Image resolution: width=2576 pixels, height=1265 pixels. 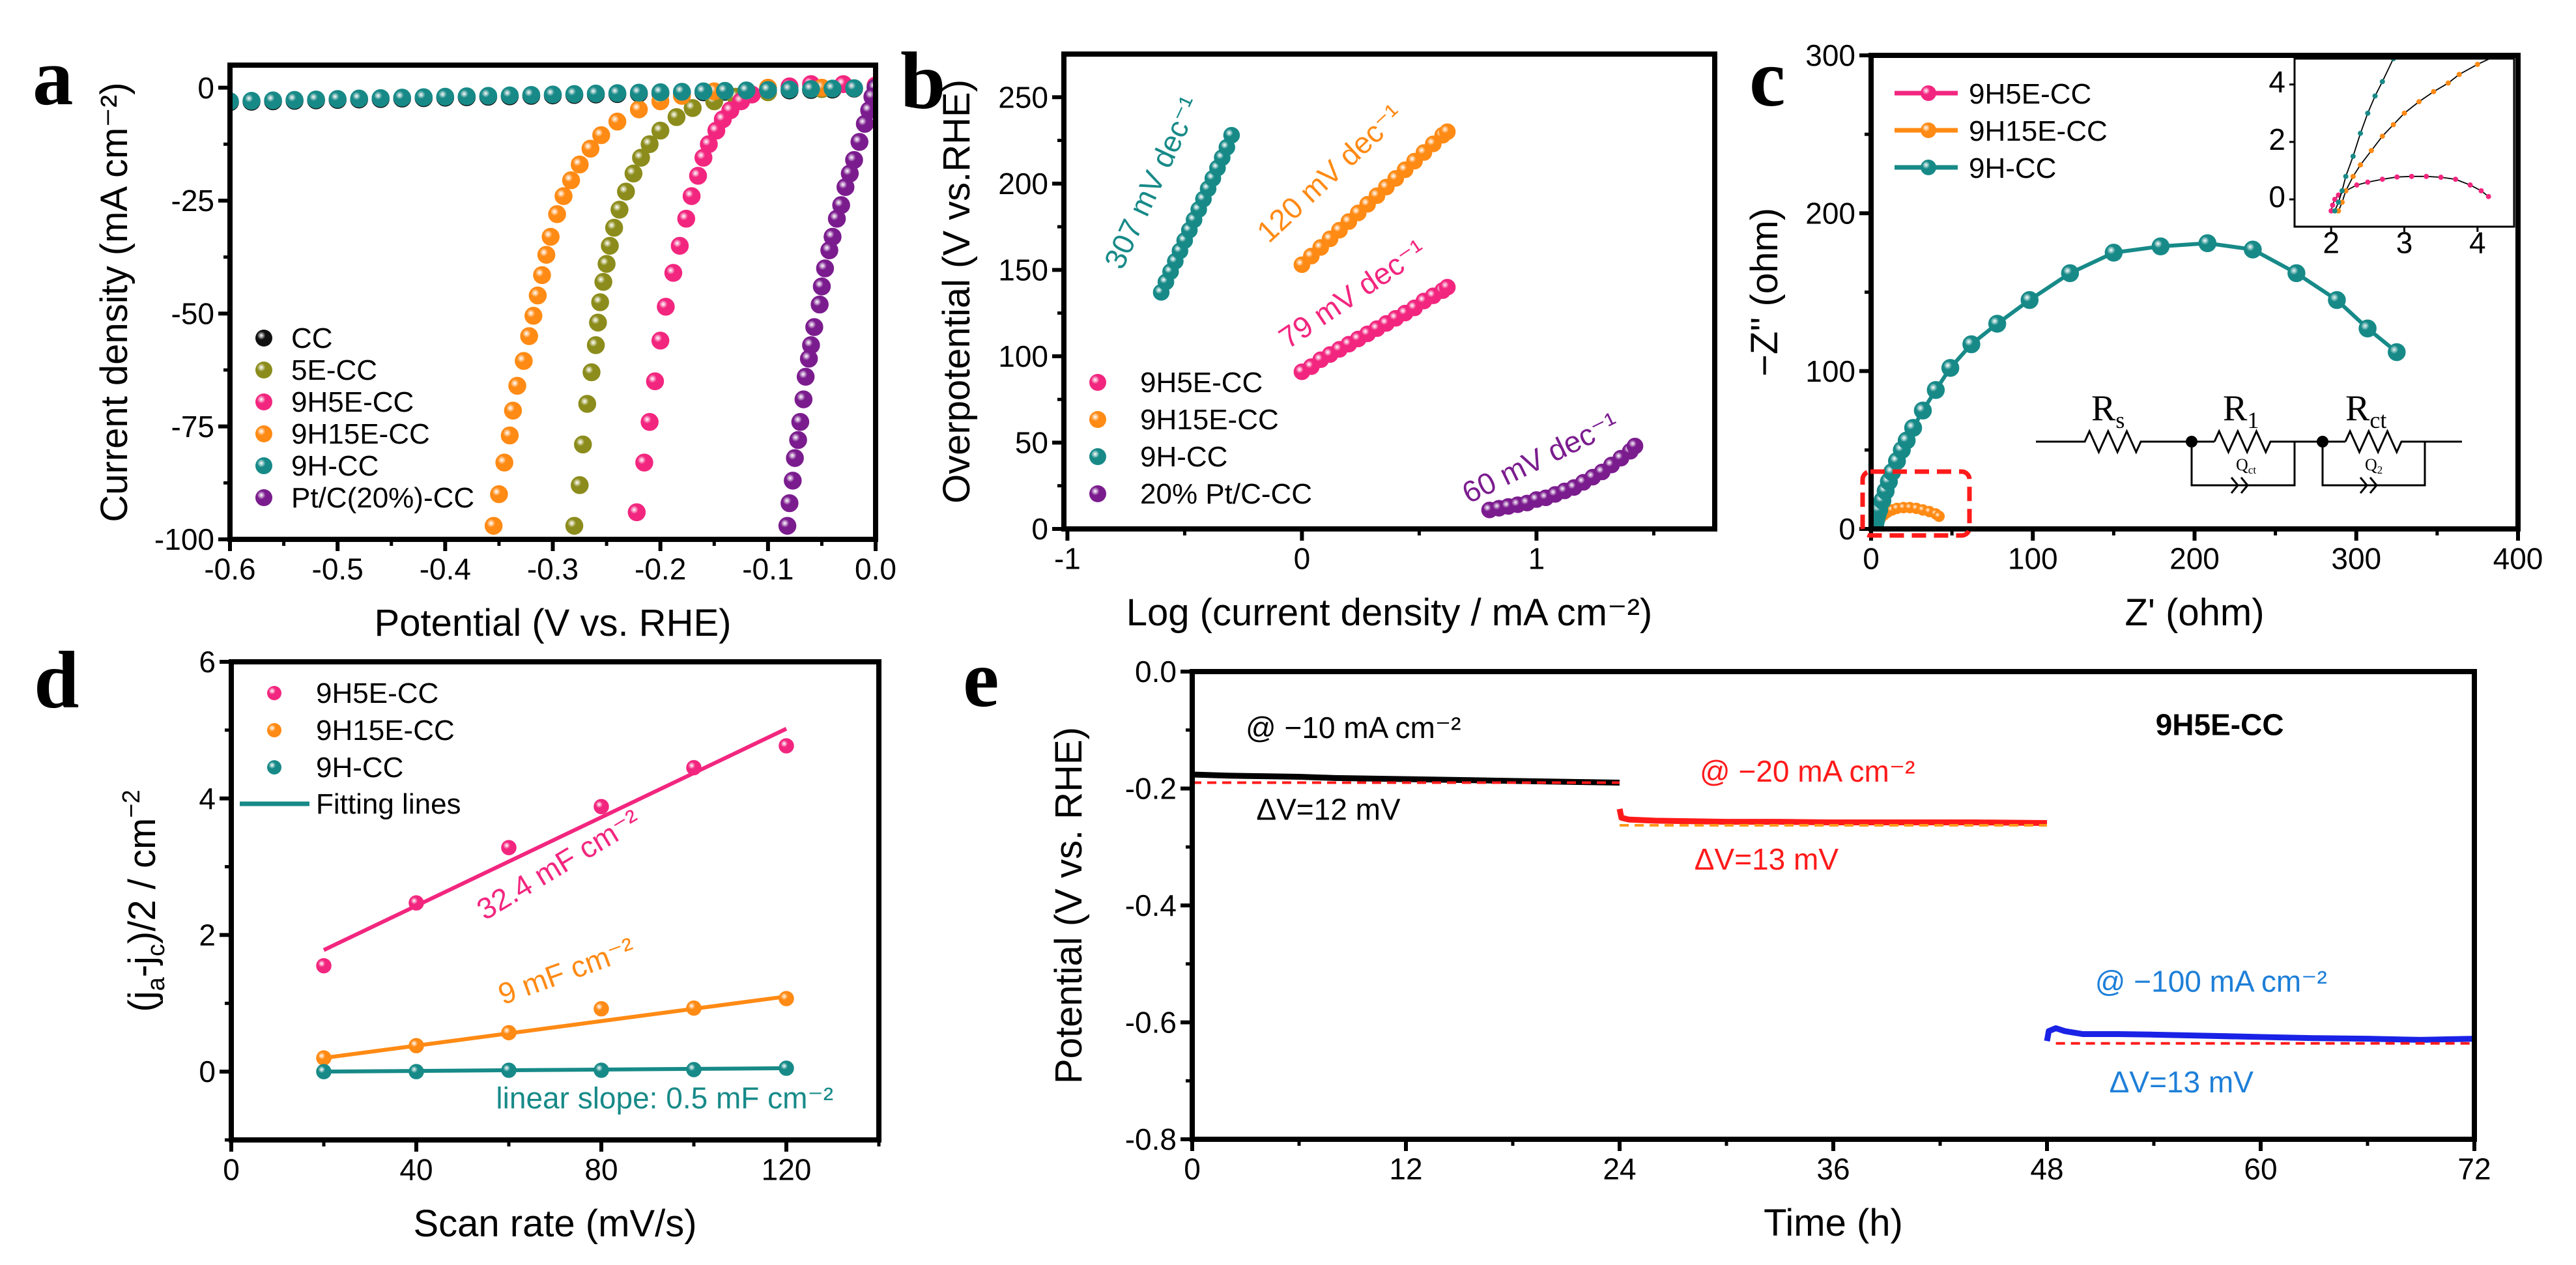 I want to click on x-tick-label: -0.4, so click(x=446, y=569).